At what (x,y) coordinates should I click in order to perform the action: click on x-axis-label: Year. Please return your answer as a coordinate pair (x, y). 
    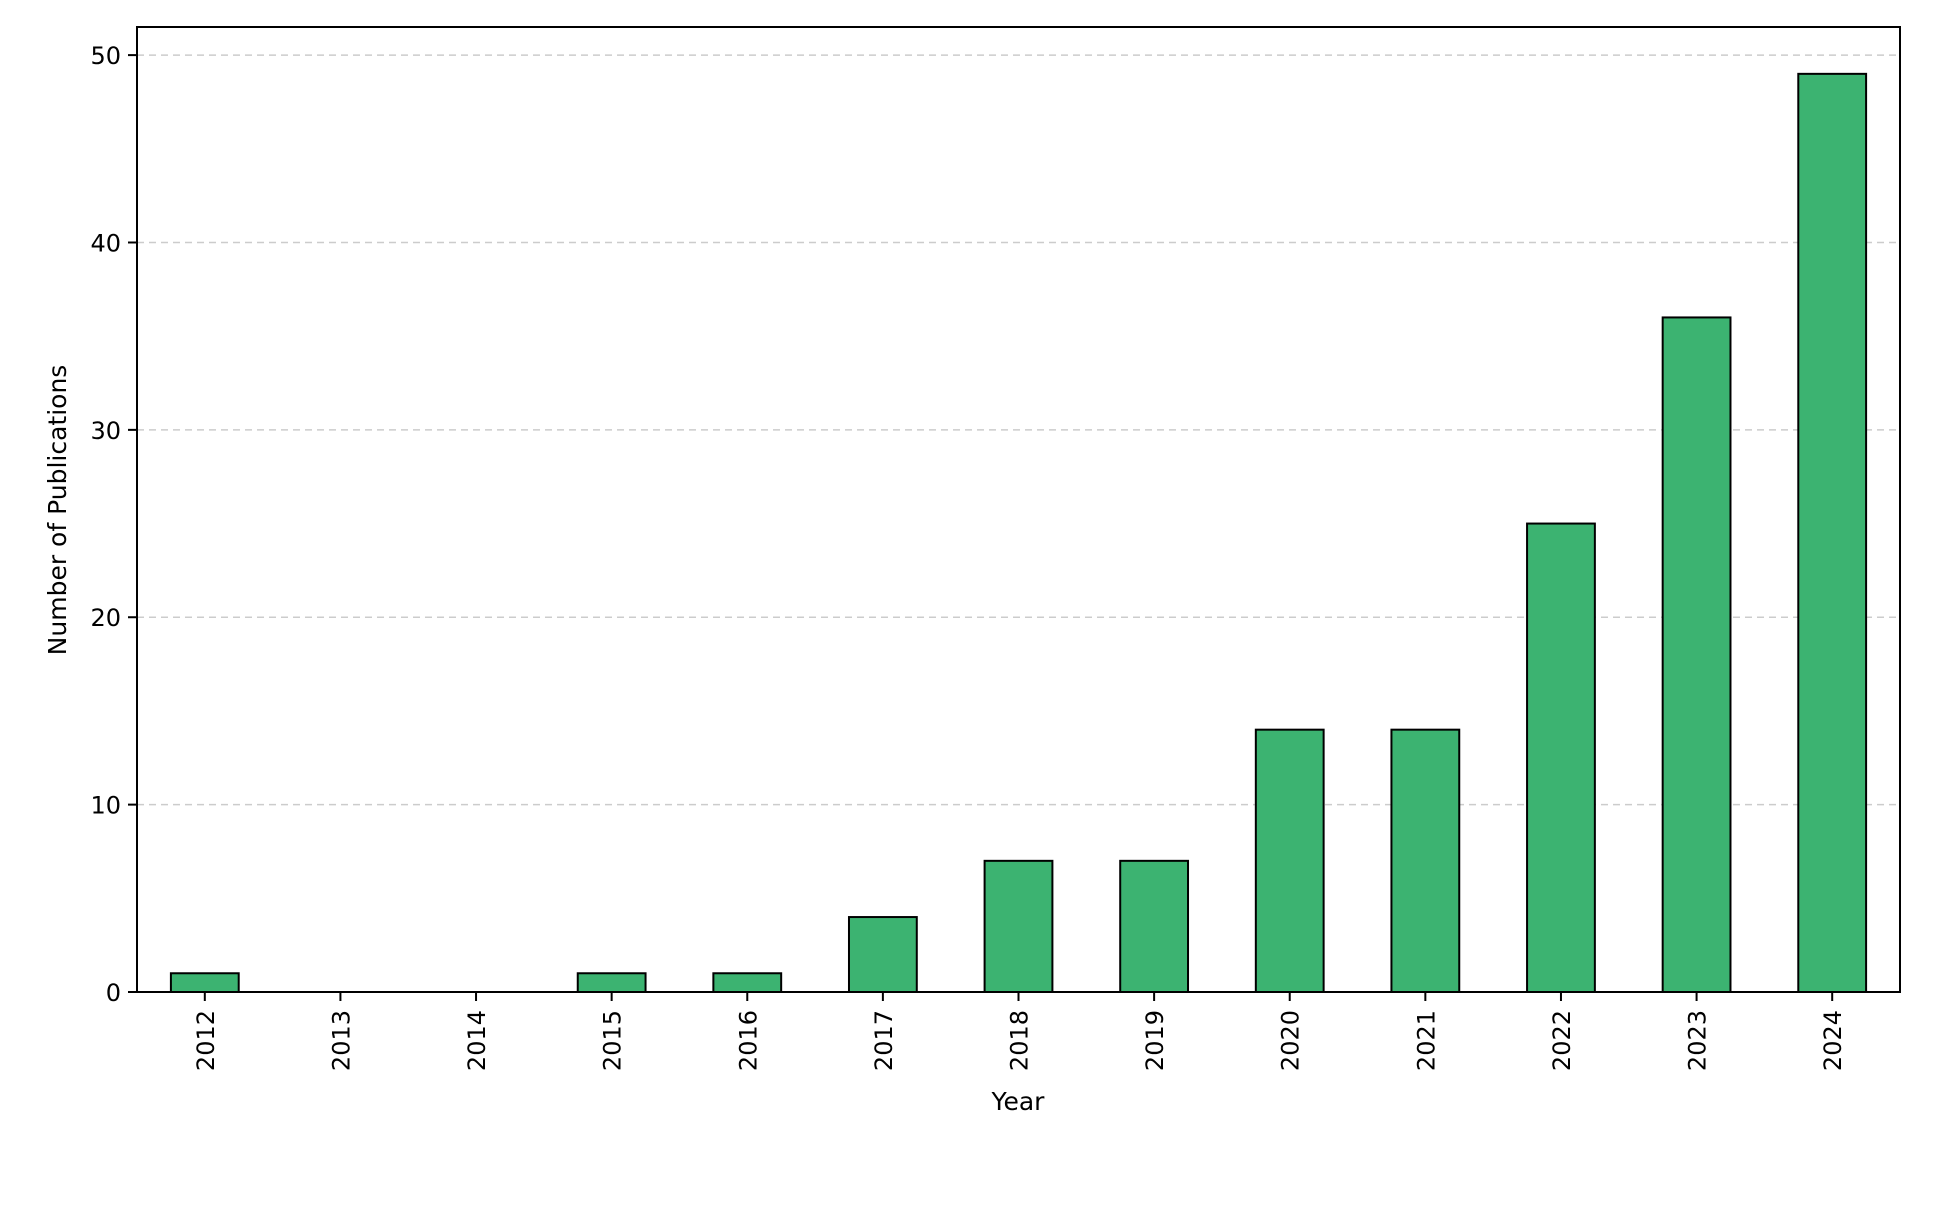
    Looking at the image, I should click on (1018, 1101).